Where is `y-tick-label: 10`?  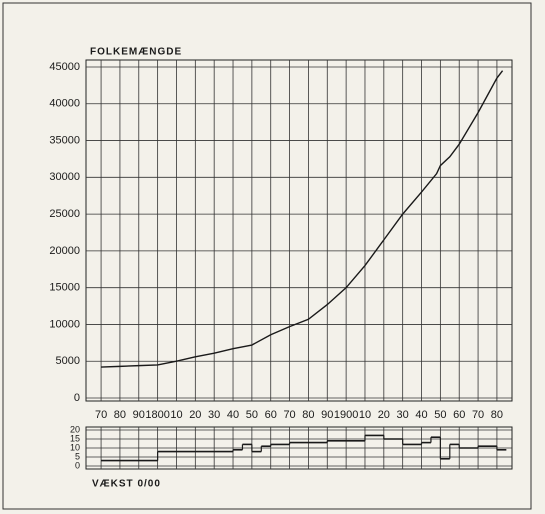 y-tick-label: 10 is located at coordinates (75, 447).